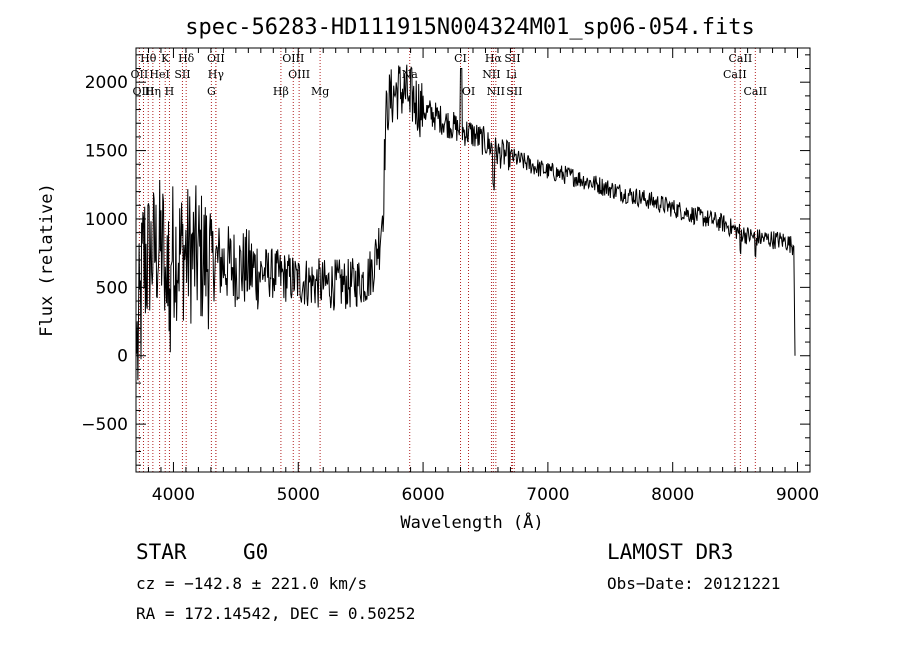 This screenshot has width=900, height=649. I want to click on x-tick-label: 4000, so click(173, 495).